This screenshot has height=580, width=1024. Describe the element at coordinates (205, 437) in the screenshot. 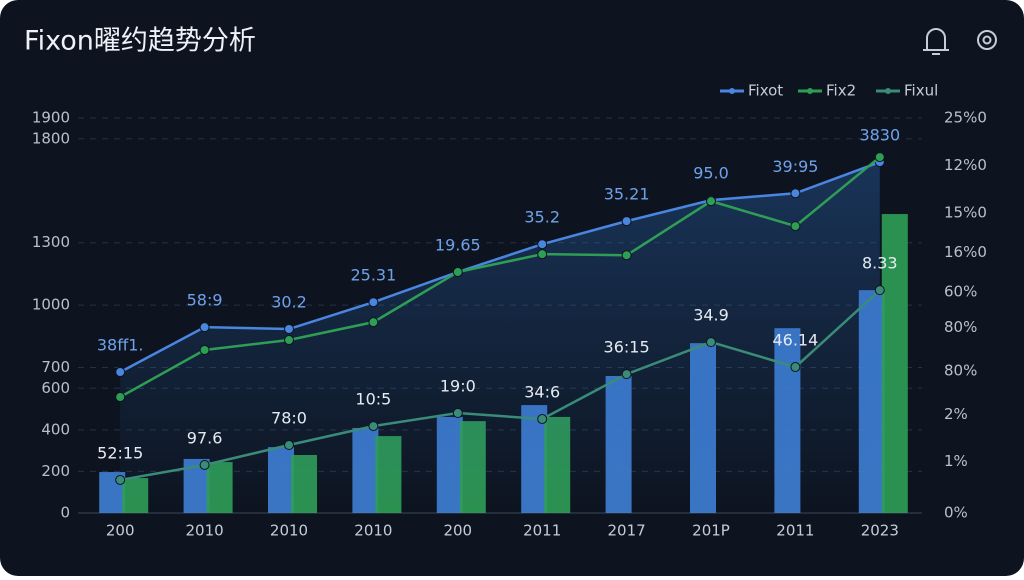

I see `data-label: 97.6` at that location.